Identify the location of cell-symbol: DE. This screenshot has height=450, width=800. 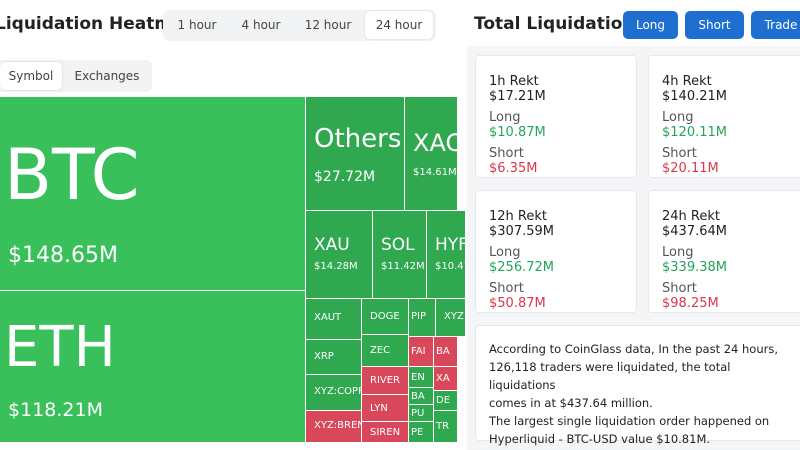
(443, 400).